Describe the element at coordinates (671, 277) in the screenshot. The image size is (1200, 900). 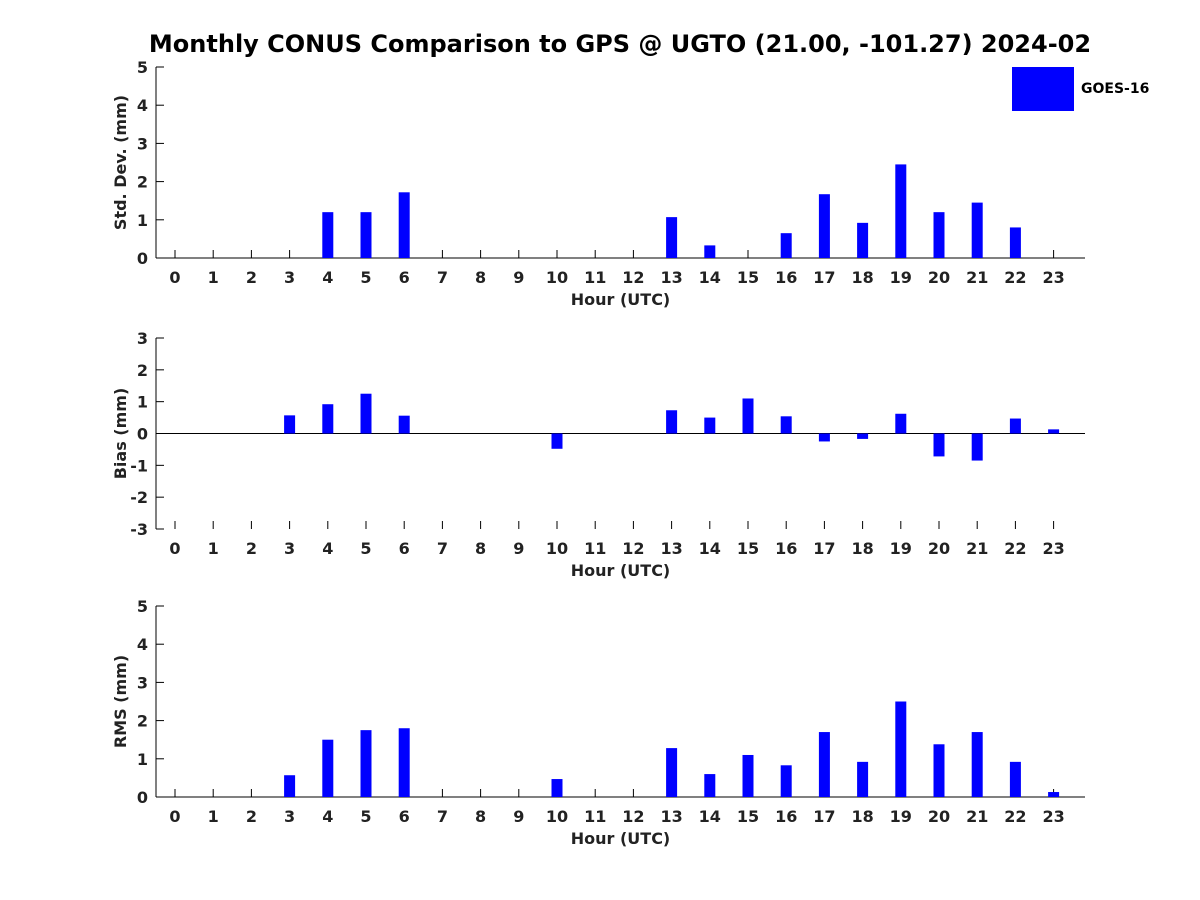
I see `x-tick-label: 13` at that location.